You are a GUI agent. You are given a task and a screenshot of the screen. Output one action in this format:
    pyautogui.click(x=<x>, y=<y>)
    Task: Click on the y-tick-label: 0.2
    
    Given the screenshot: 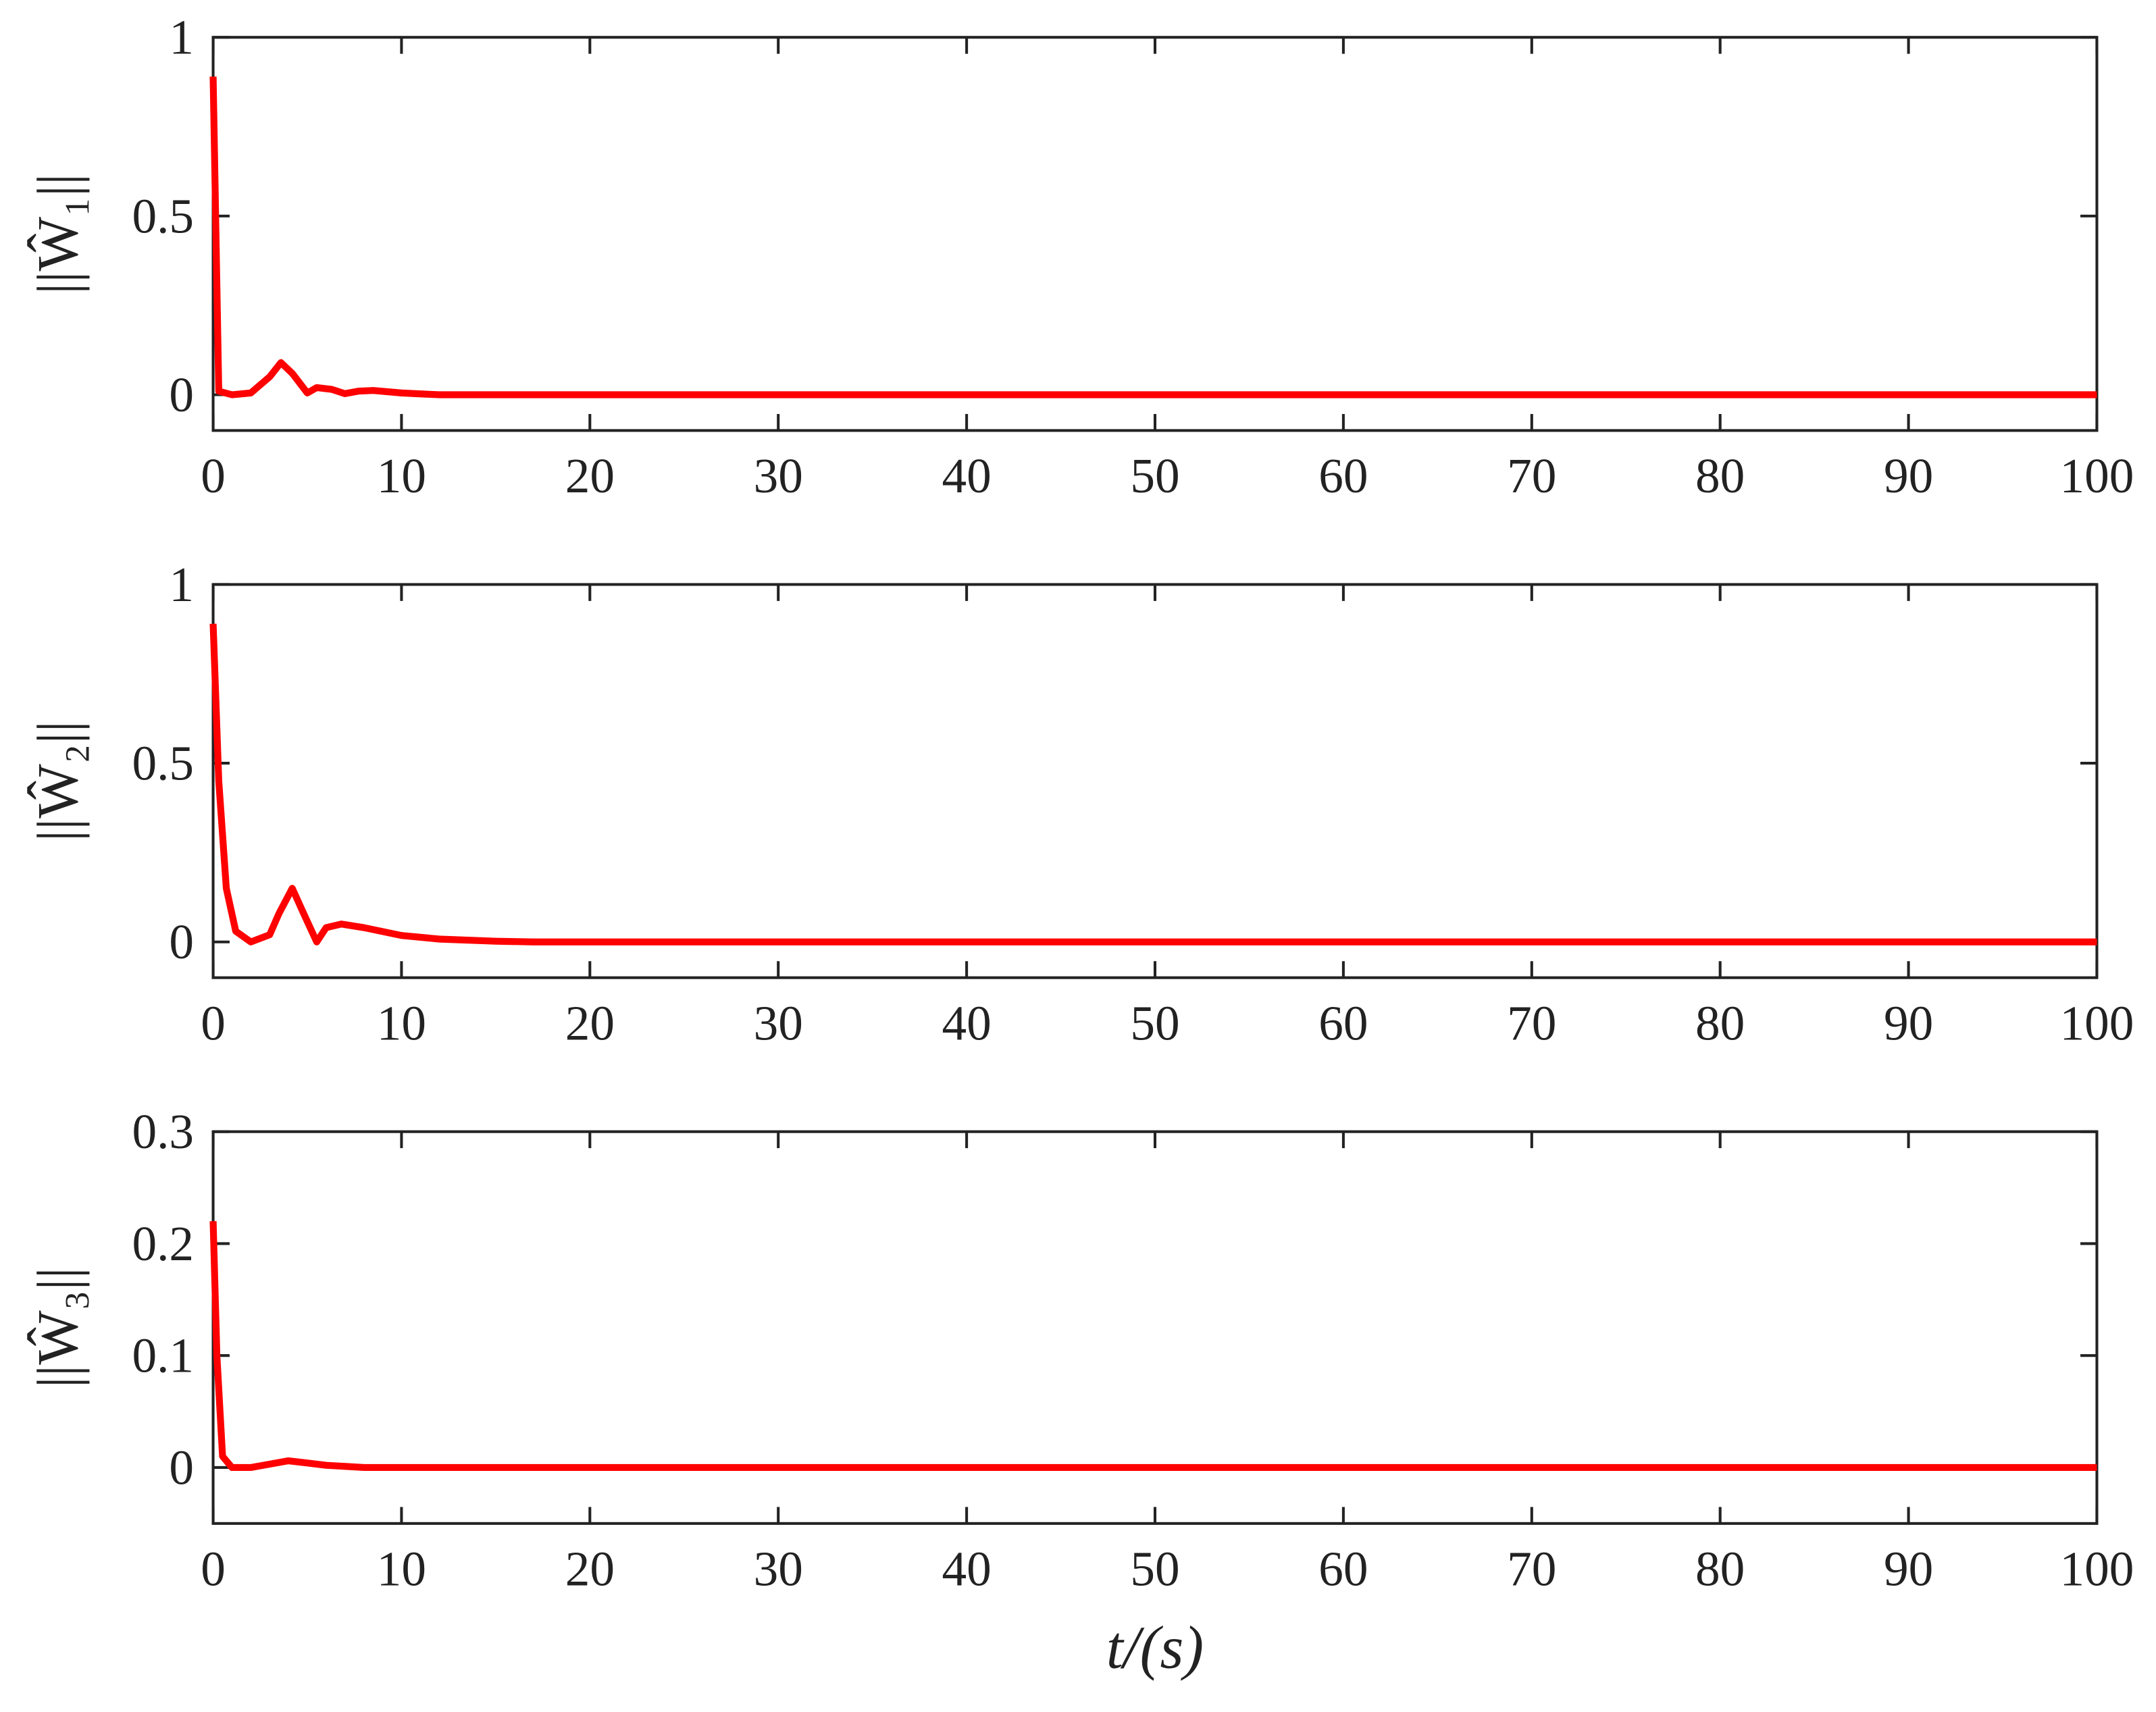 What is the action you would take?
    pyautogui.click(x=163, y=1244)
    